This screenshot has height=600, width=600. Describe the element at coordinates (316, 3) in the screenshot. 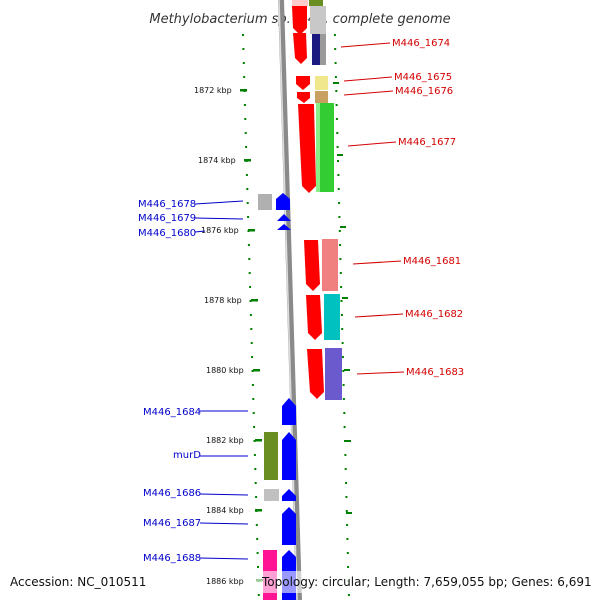

I see `gene-fragment-top-outer` at that location.